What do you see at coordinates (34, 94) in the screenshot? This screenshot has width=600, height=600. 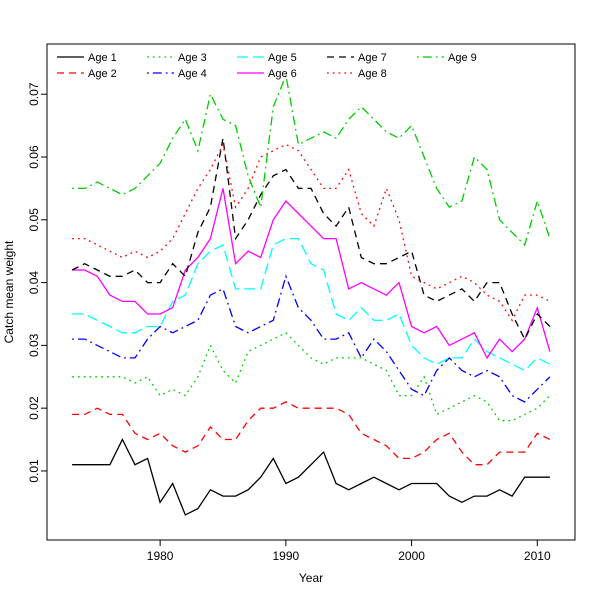 I see `y-tick-label: 0.07` at bounding box center [34, 94].